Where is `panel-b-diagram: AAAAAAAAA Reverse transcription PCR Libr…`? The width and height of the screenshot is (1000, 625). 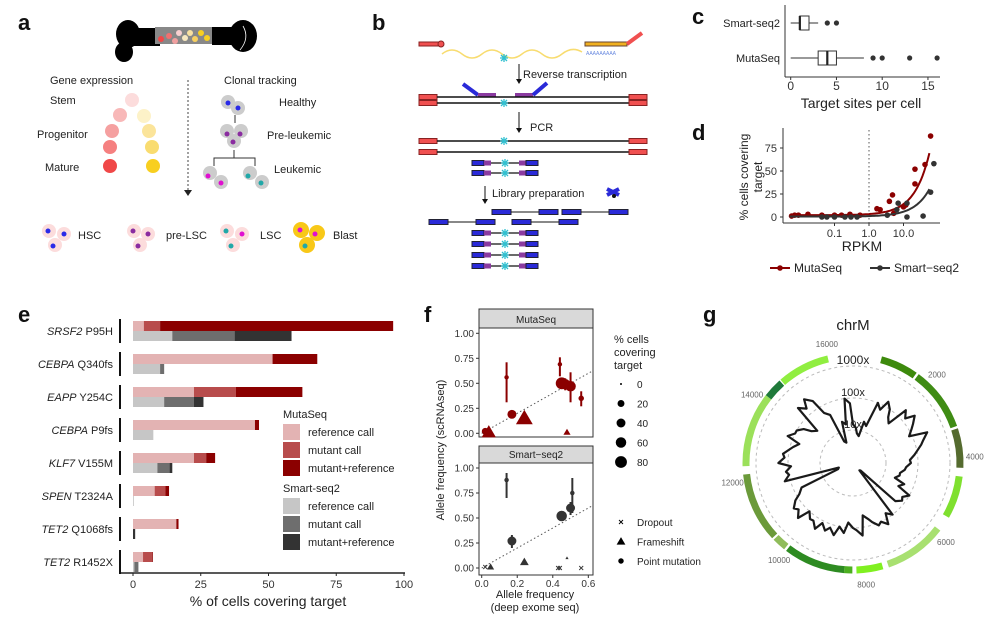 panel-b-diagram: AAAAAAAAA Reverse transcription PCR Libr… is located at coordinates (533, 150).